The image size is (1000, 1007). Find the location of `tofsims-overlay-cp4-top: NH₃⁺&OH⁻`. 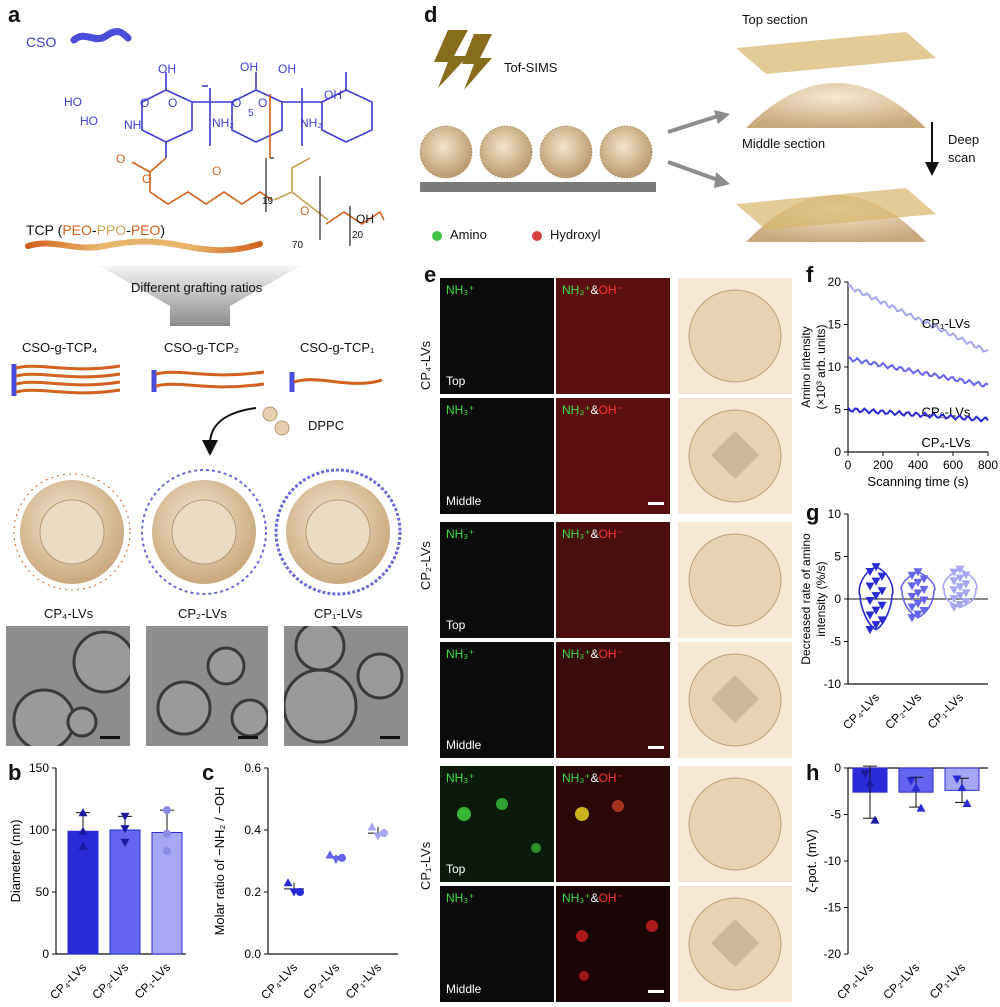

tofsims-overlay-cp4-top: NH₃⁺&OH⁻ is located at coordinates (613, 336).